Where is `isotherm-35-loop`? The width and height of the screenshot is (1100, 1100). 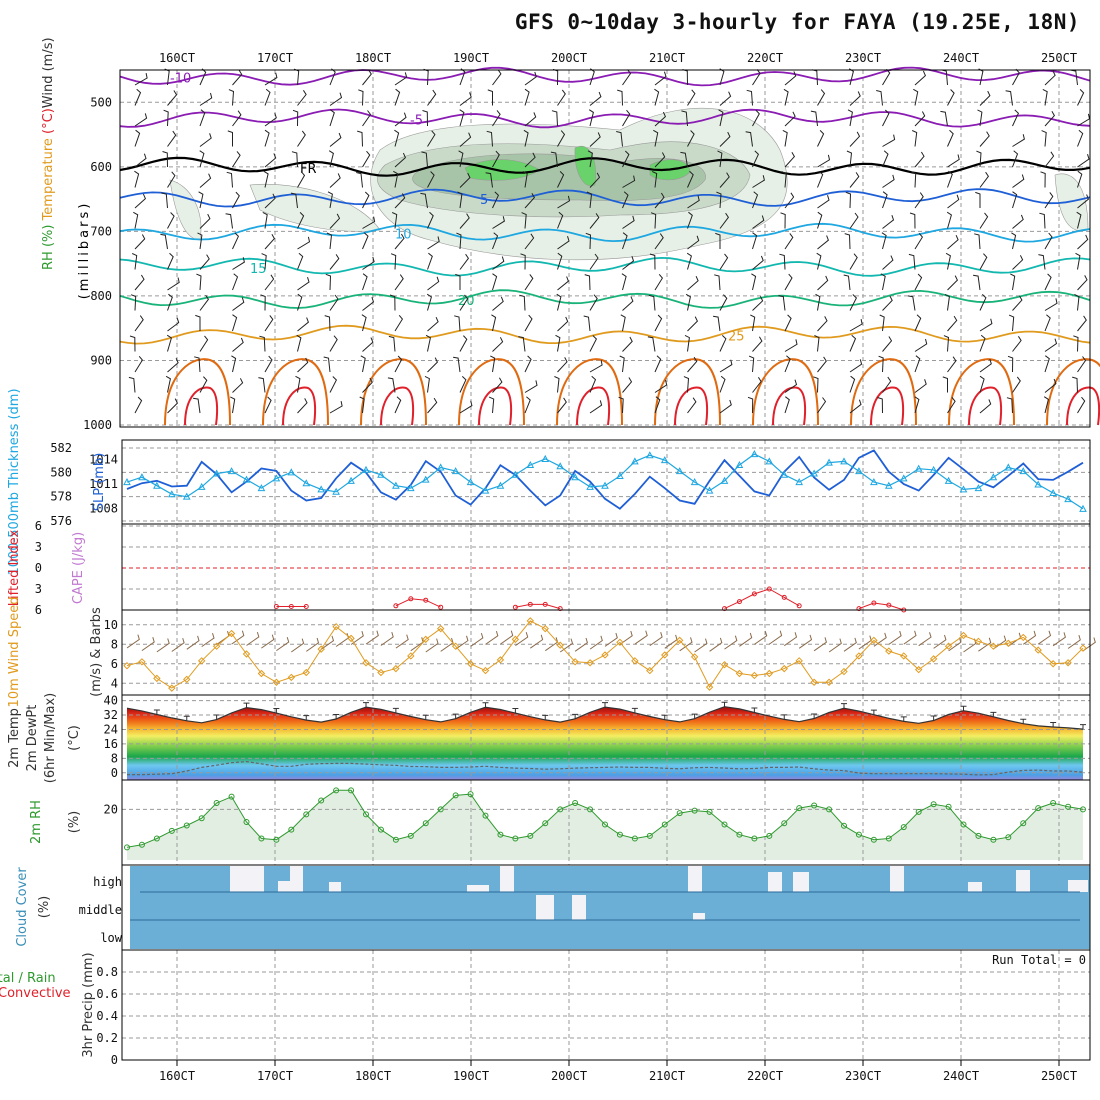 isotherm-35-loop is located at coordinates (691, 406).